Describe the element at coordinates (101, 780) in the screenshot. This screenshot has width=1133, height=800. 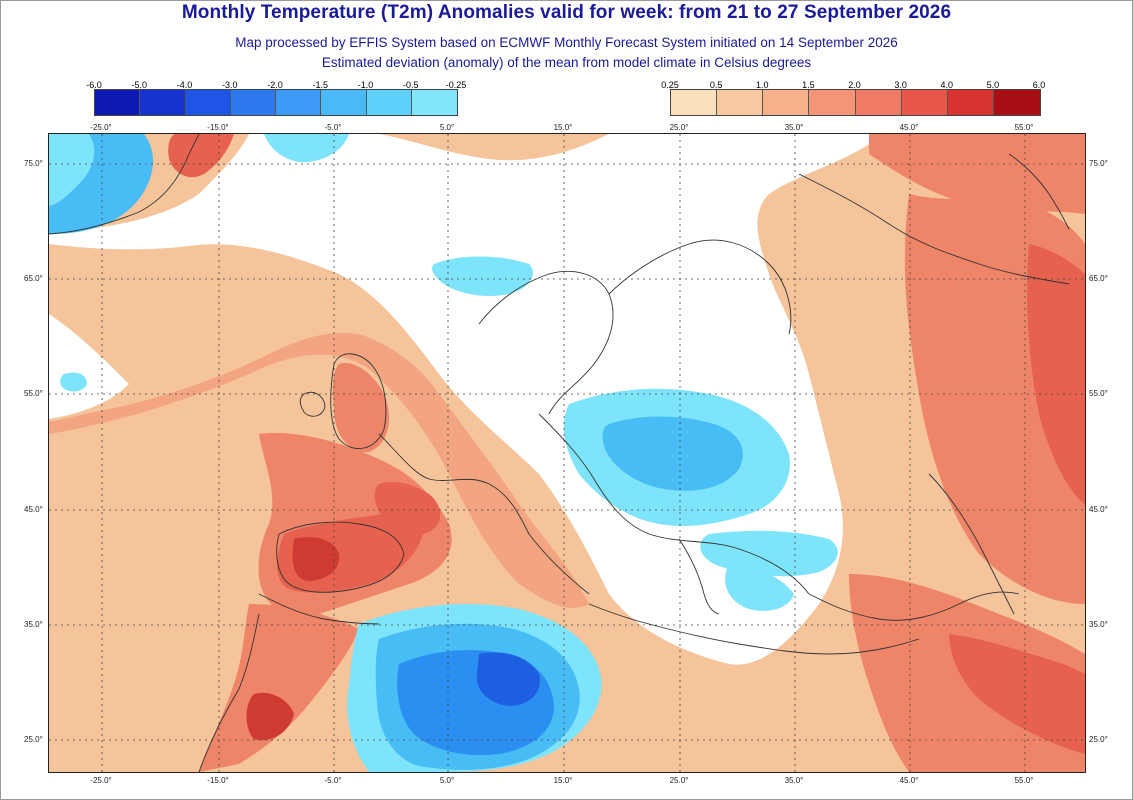
I see `lon-label-bottom: -25.0°` at that location.